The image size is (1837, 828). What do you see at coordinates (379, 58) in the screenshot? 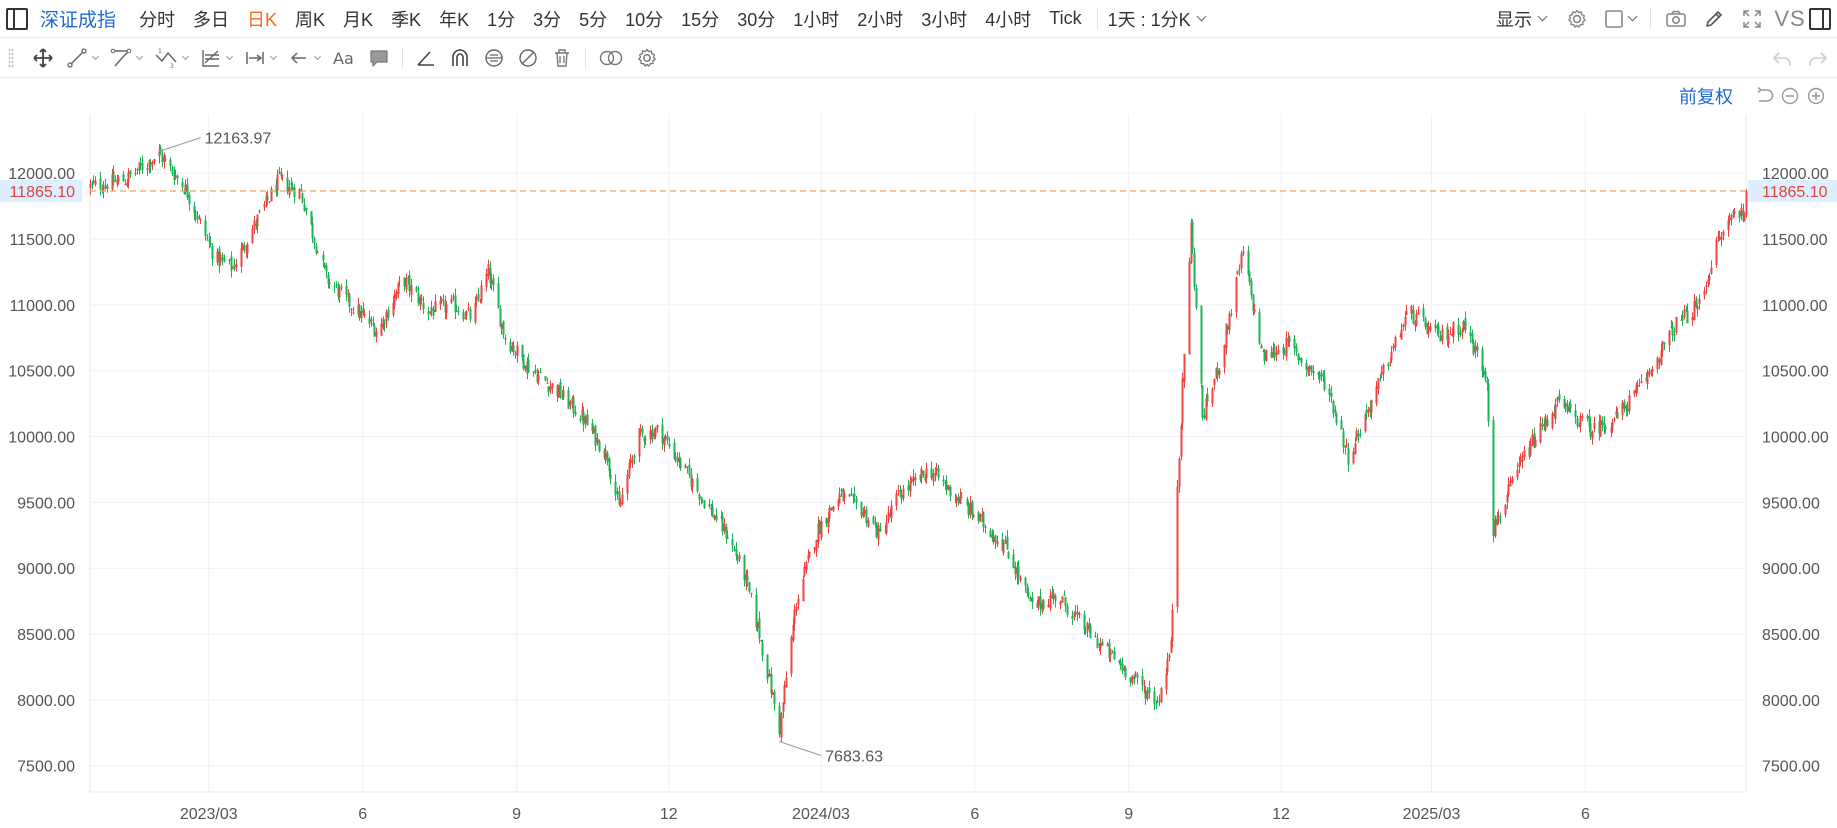
I see `comment-tool` at bounding box center [379, 58].